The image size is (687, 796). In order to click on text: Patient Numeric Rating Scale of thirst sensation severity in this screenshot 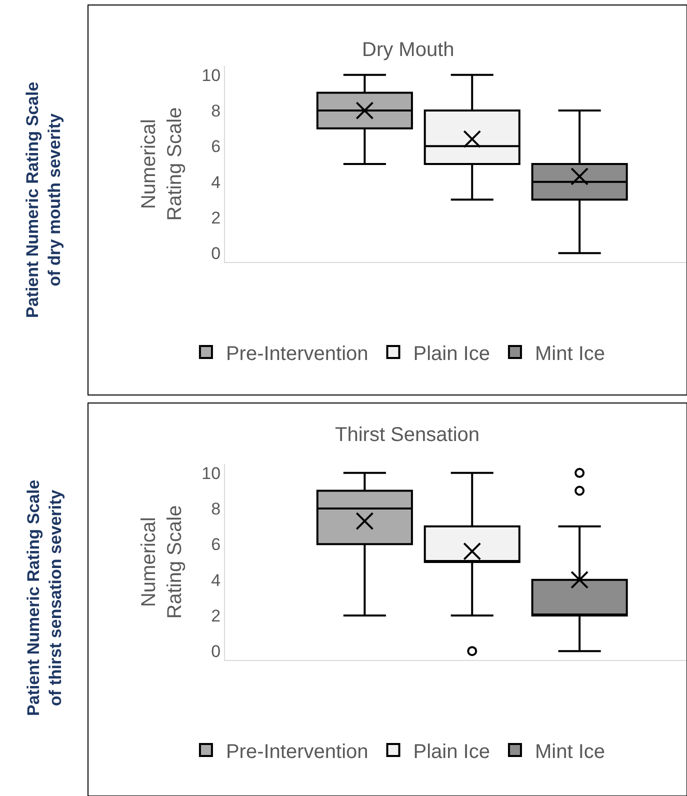, I will do `click(45, 598)`.